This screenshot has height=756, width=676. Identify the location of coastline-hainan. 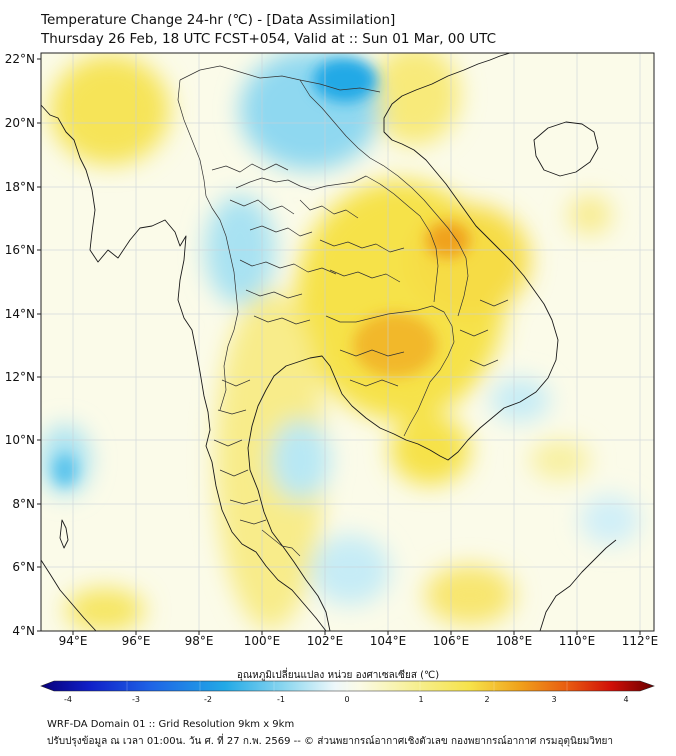
(566, 149).